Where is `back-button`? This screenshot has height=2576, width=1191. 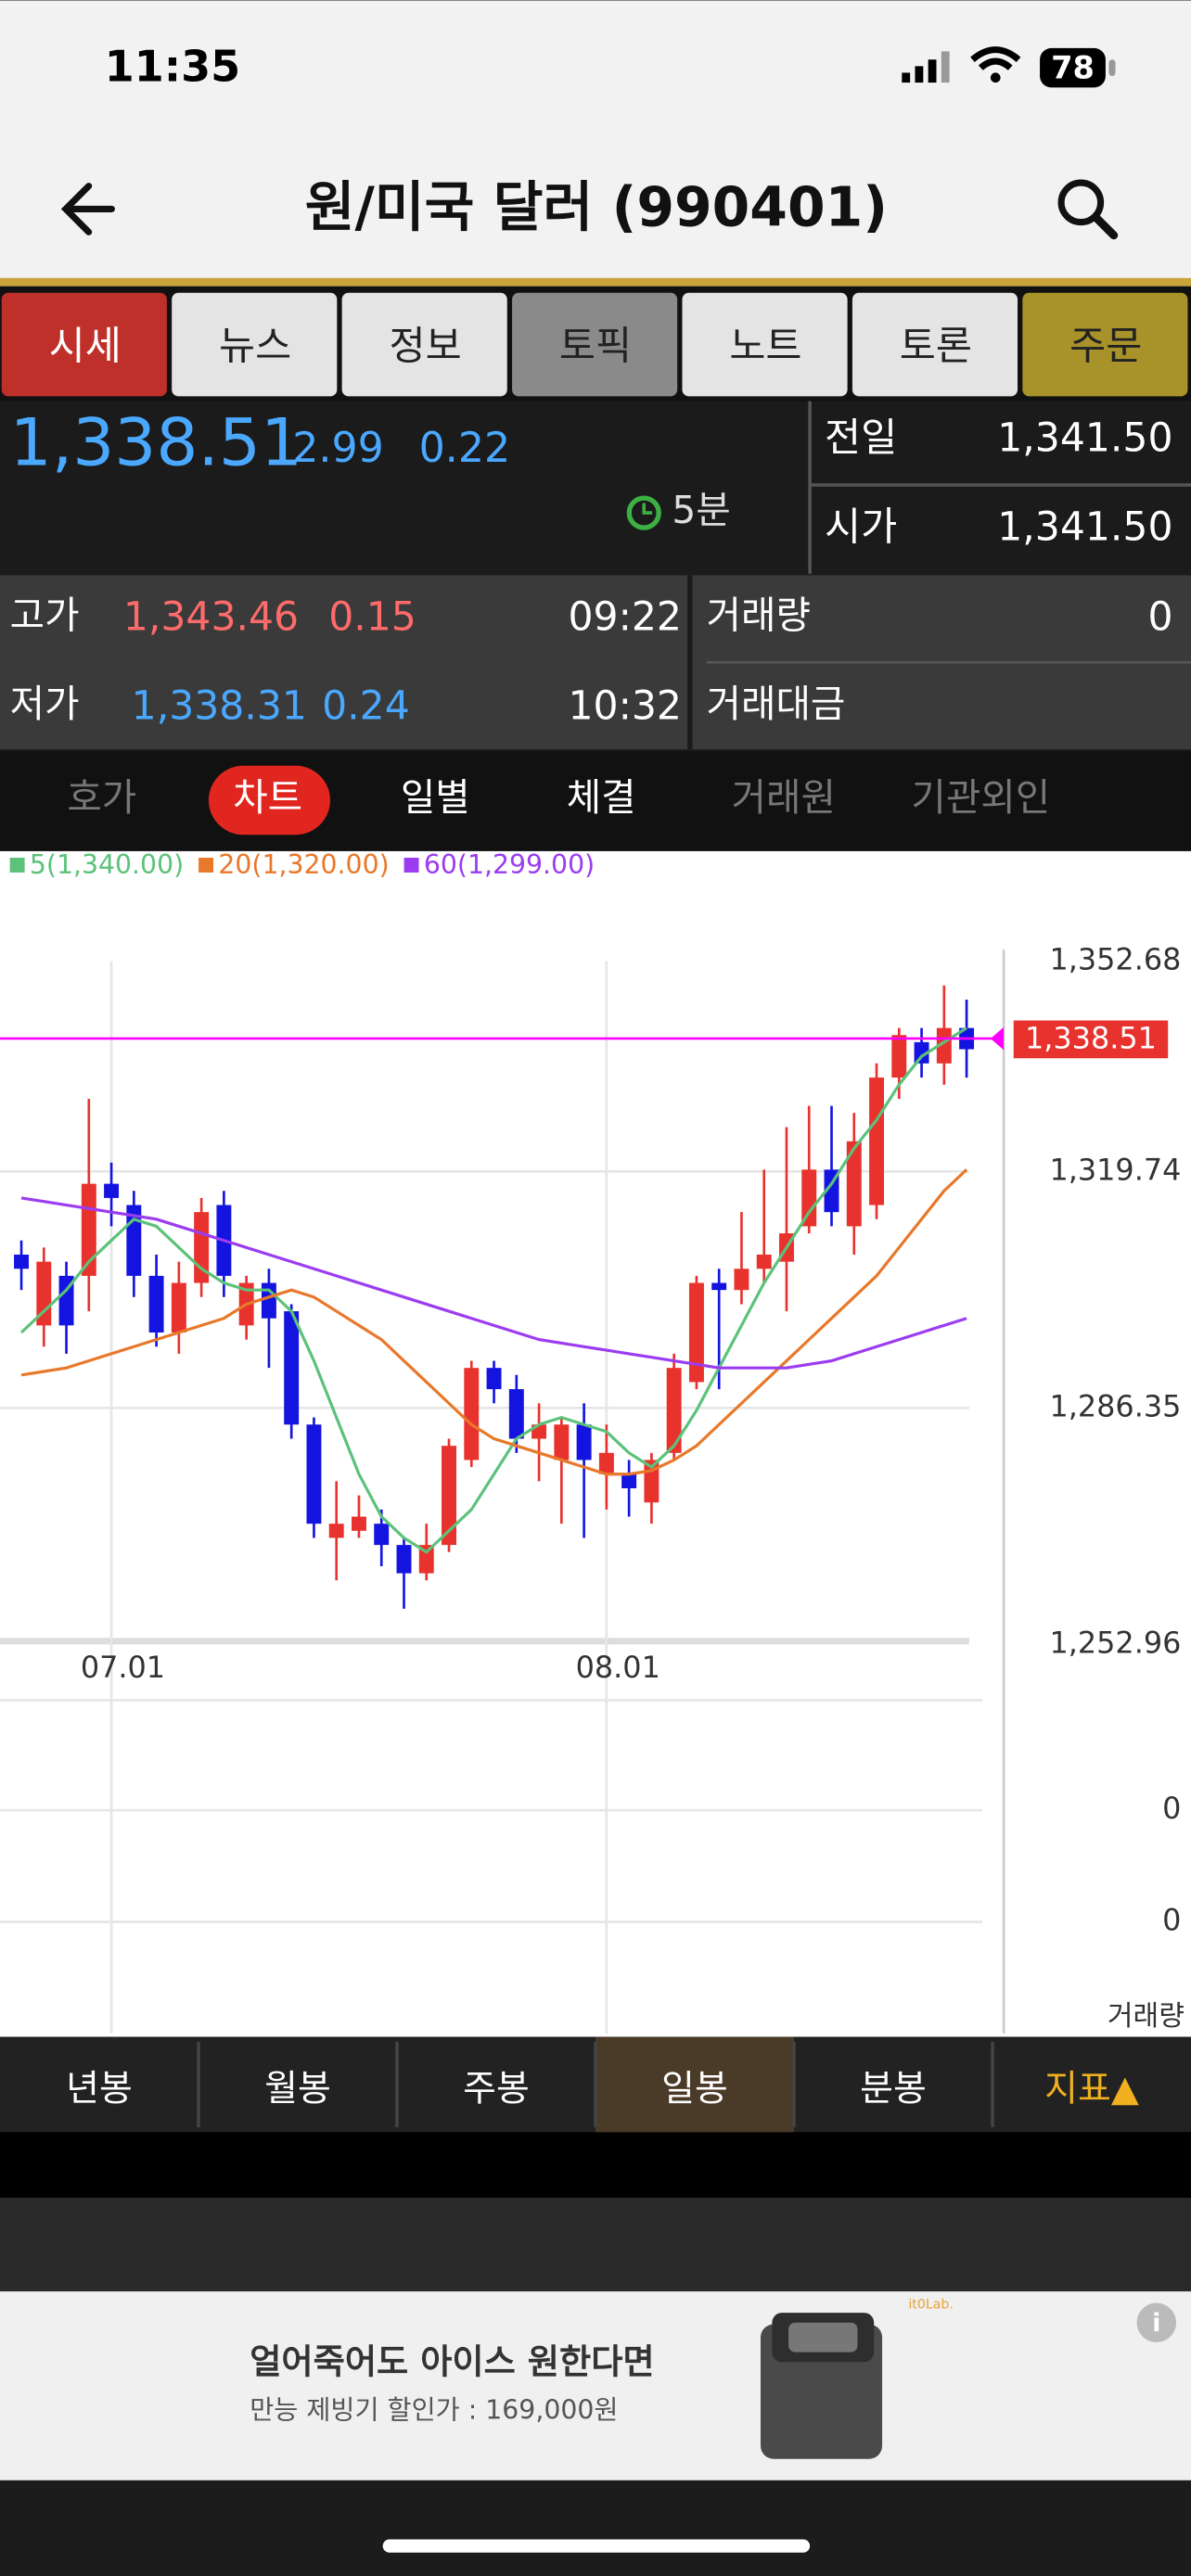
back-button is located at coordinates (87, 209).